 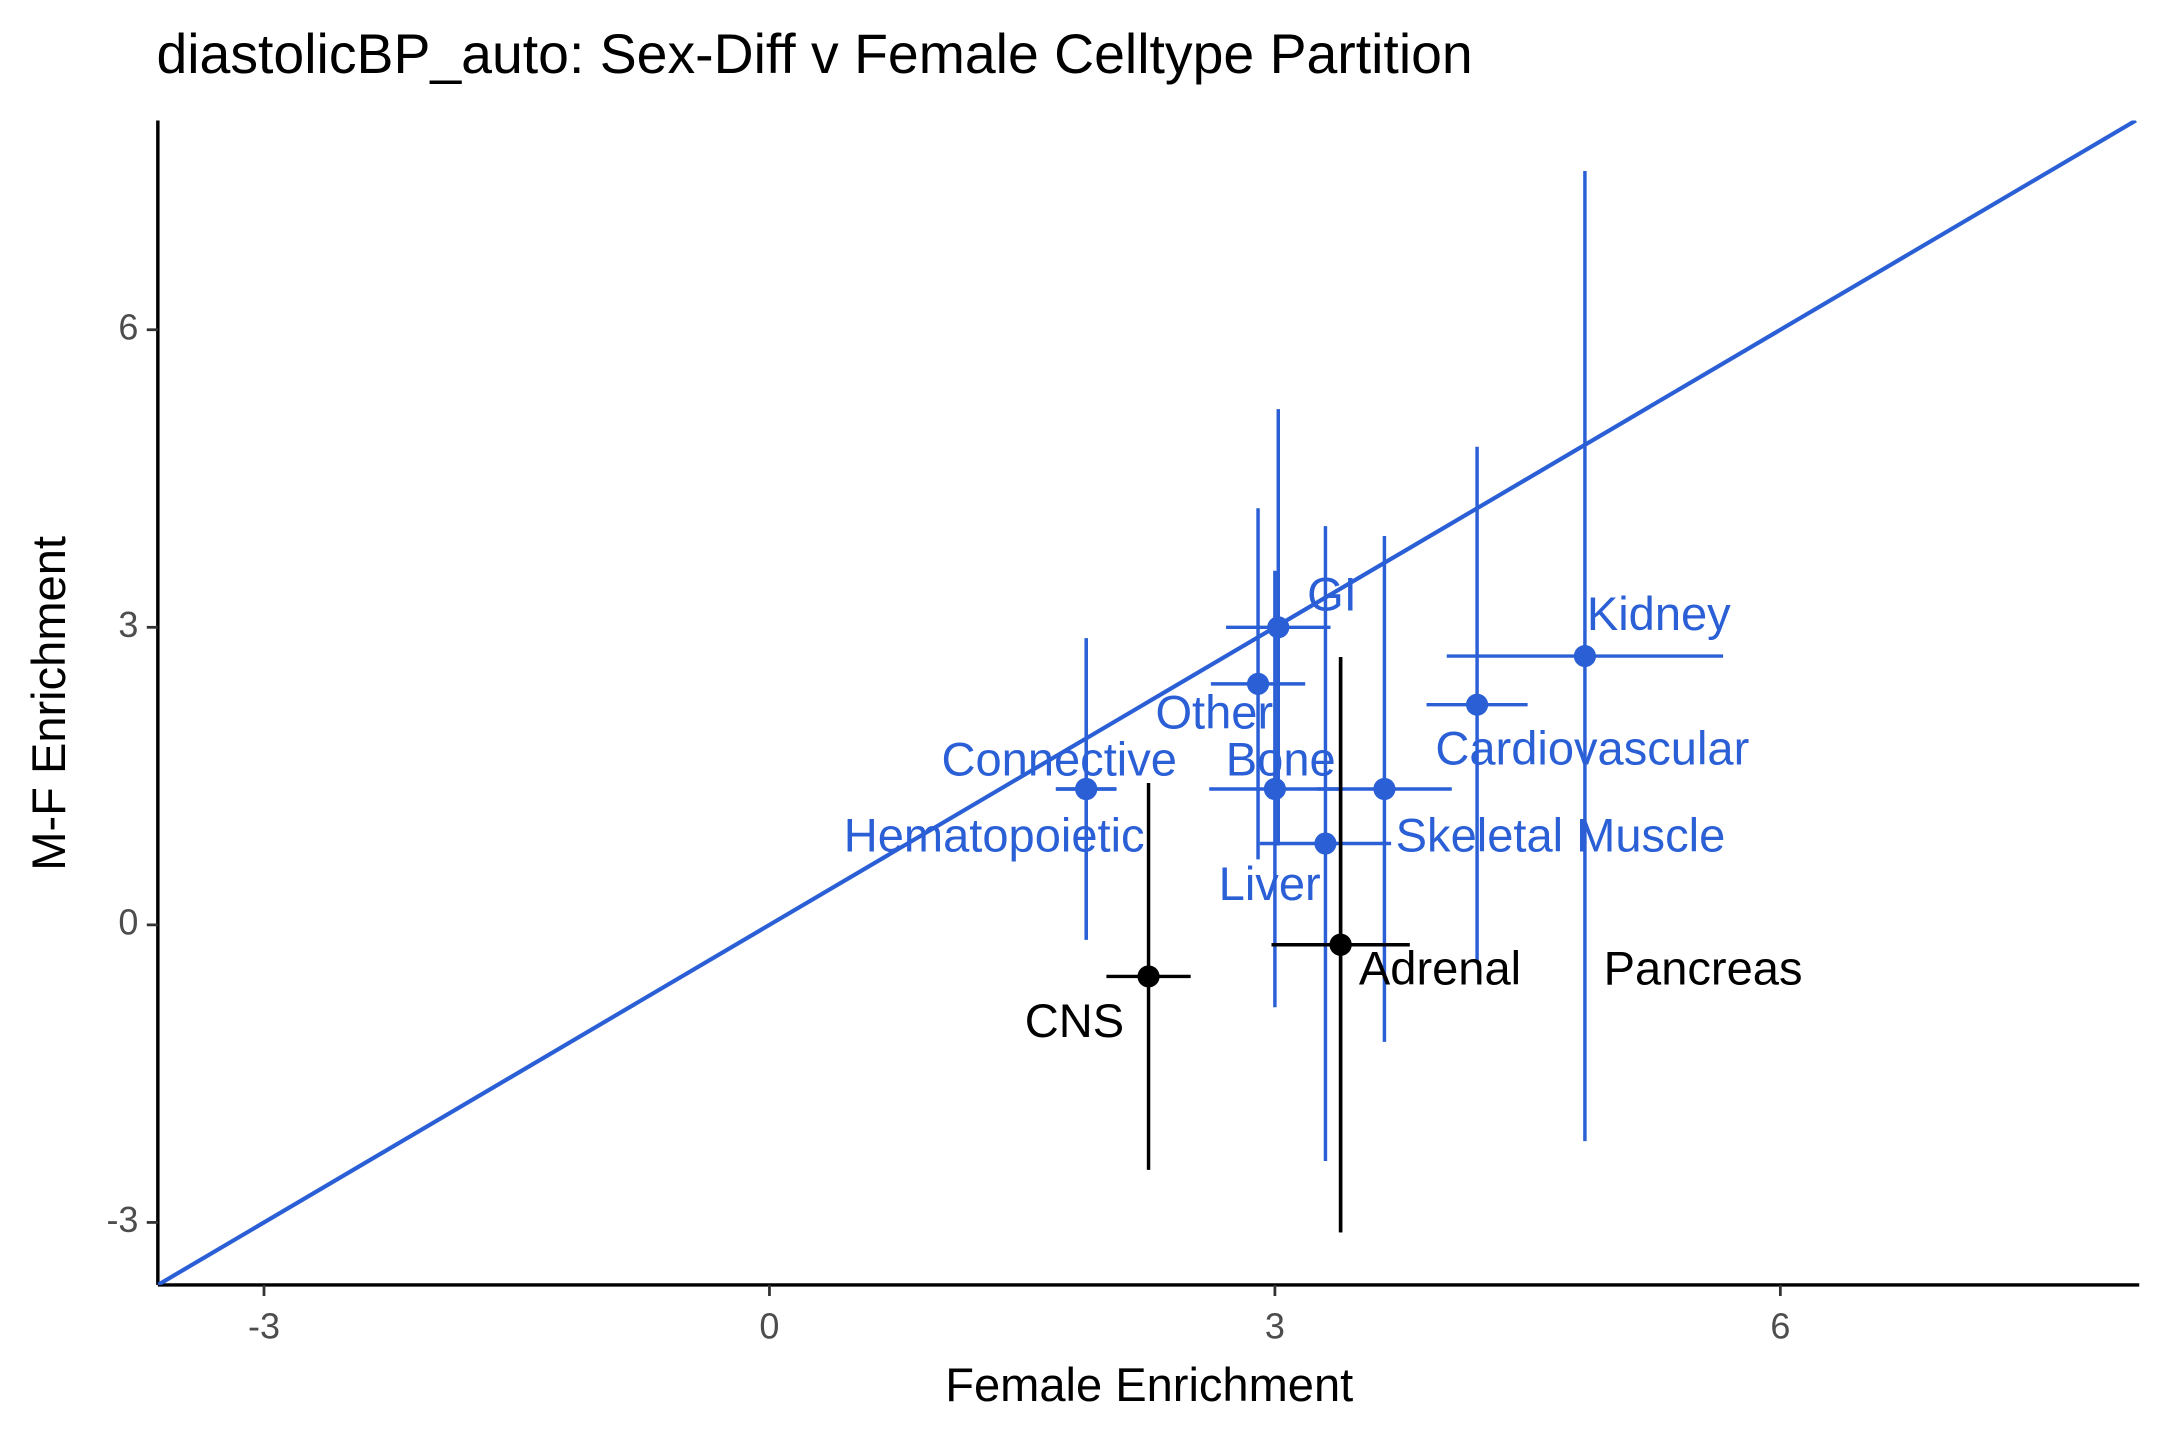 I want to click on x-tick-label: -3, so click(x=264, y=1326).